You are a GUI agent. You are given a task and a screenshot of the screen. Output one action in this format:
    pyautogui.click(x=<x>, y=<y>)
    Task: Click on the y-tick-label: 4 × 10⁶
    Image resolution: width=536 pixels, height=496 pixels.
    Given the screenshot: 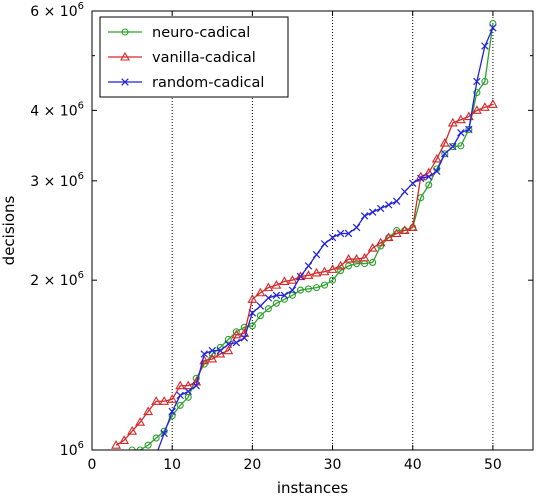 What is the action you would take?
    pyautogui.click(x=57, y=109)
    